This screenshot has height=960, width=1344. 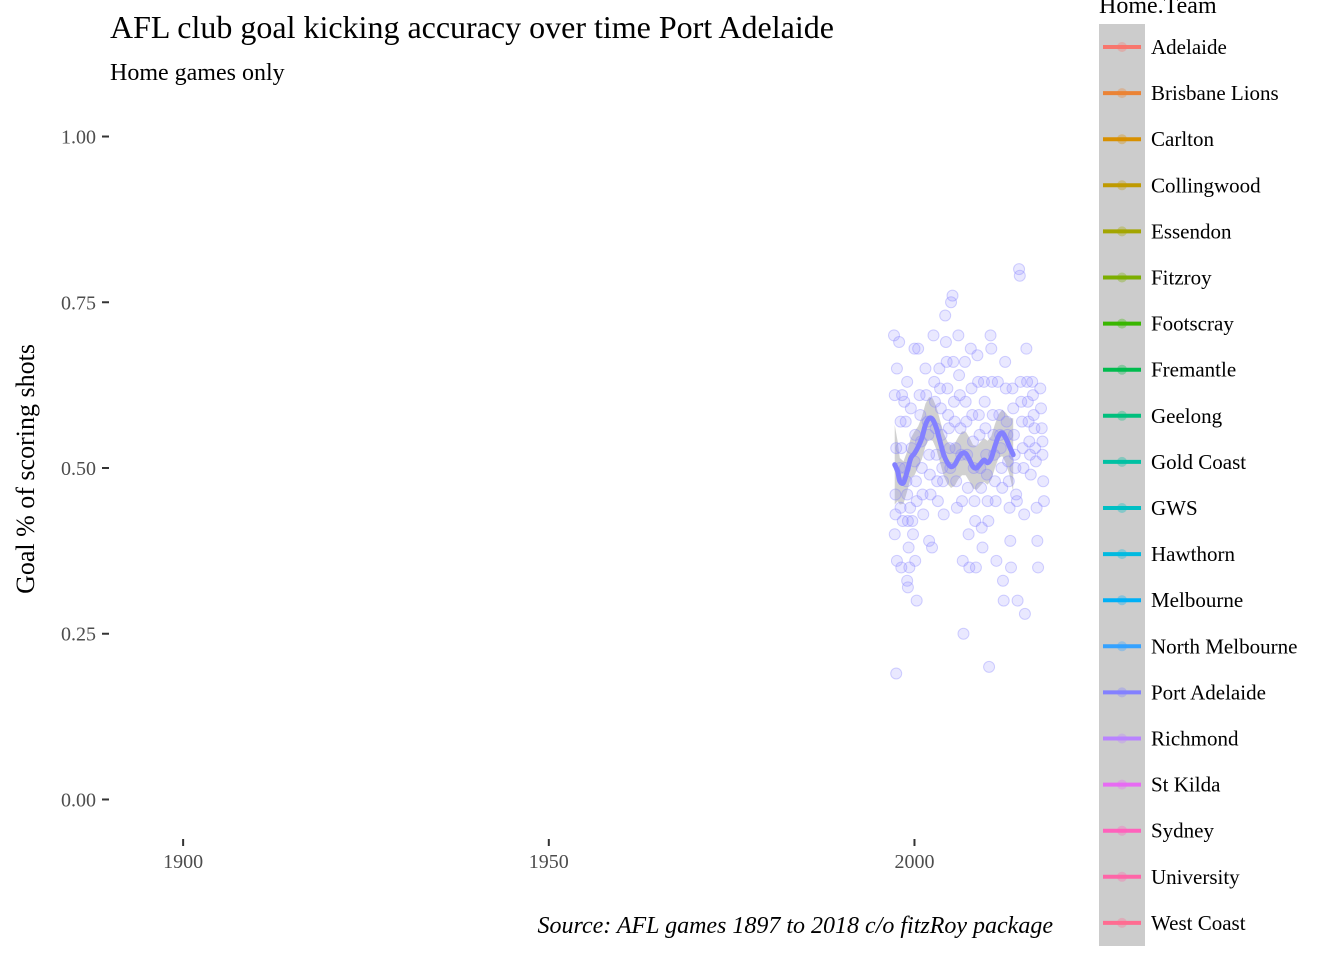 I want to click on legend-label: Geelong, so click(x=1187, y=416).